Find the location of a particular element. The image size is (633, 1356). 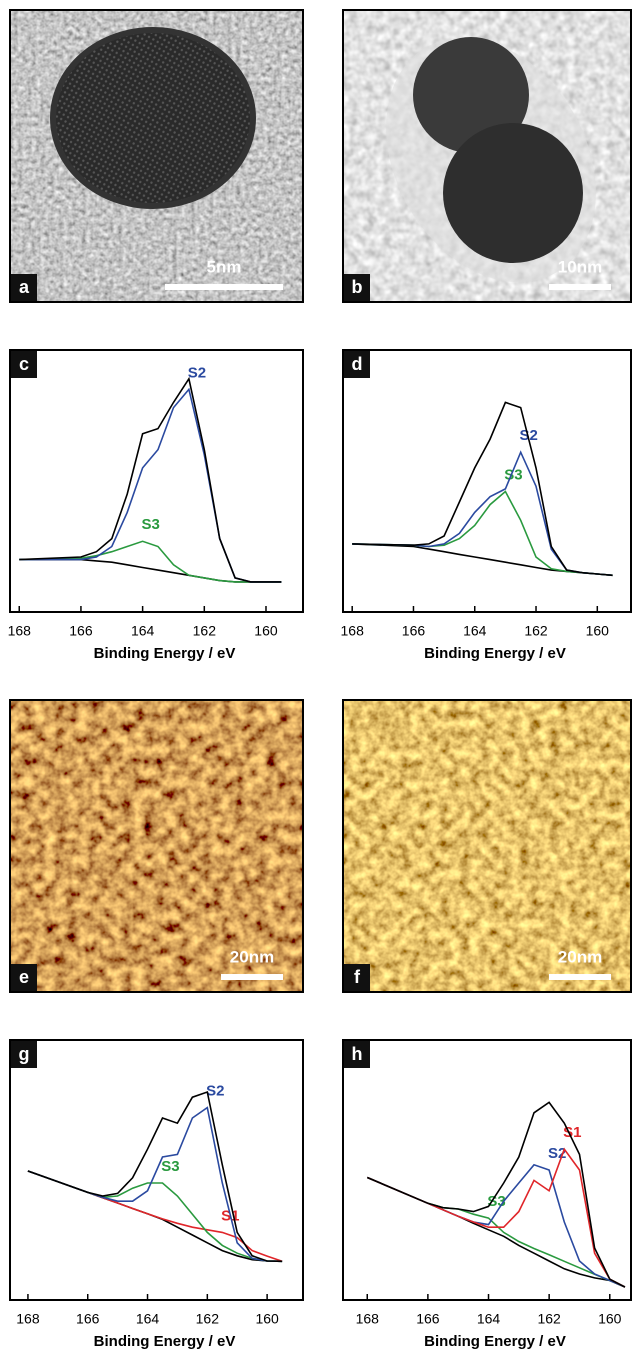

panel-letter: a is located at coordinates (24, 287).